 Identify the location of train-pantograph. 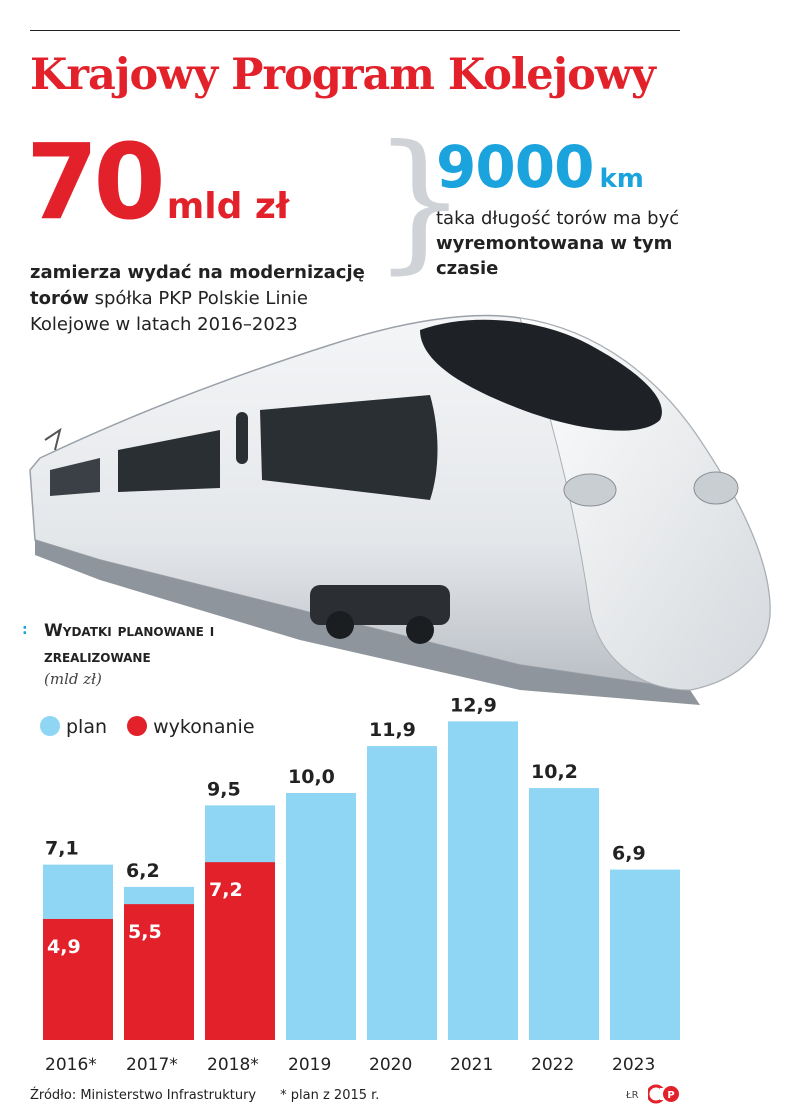
(53, 439).